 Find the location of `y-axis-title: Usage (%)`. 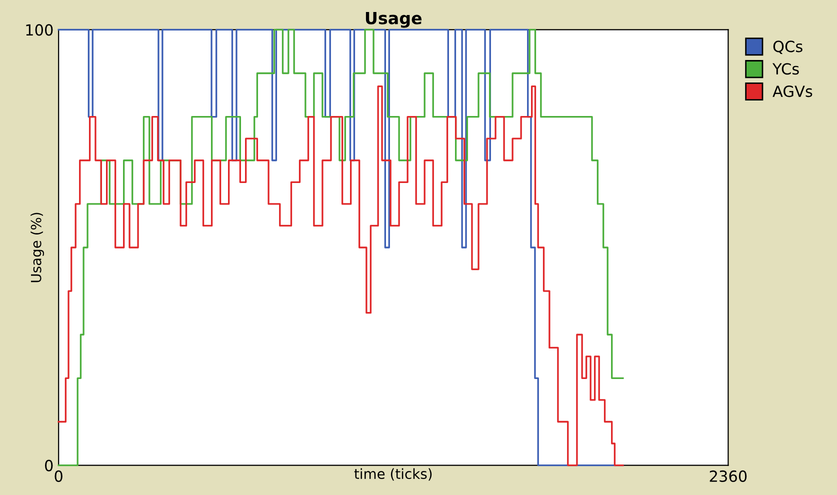

y-axis-title: Usage (%) is located at coordinates (37, 247).